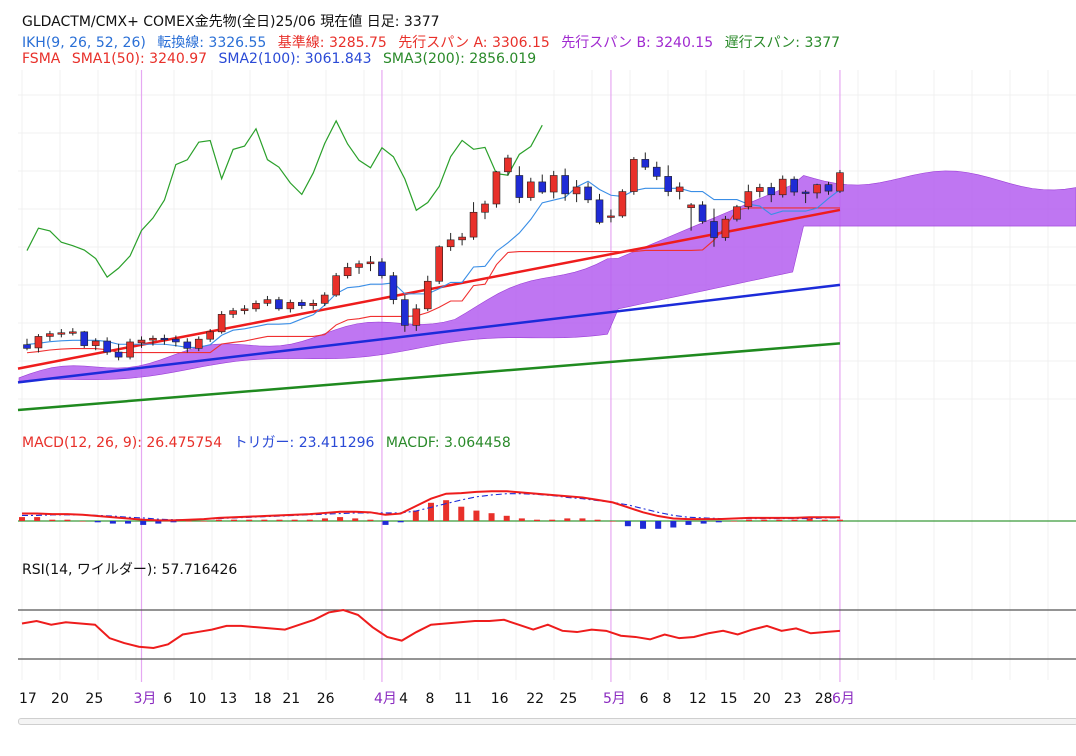 The image size is (1076, 756). Describe the element at coordinates (431, 628) in the screenshot. I see `rsi-line` at that location.